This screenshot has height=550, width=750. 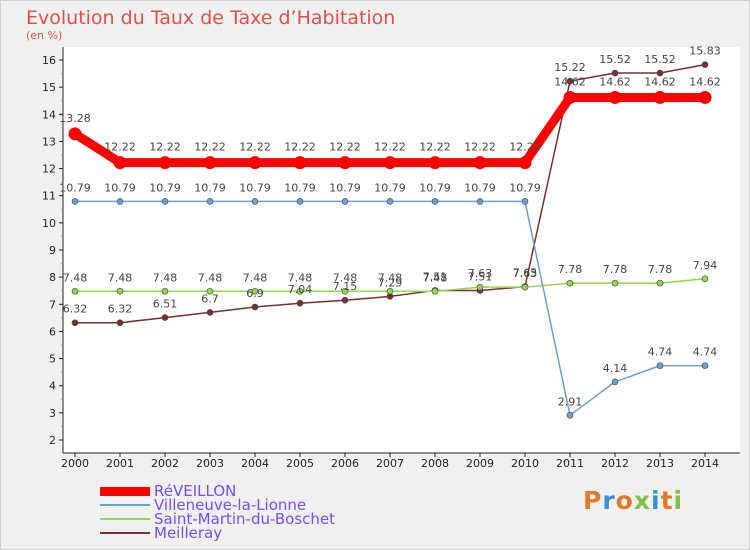 I want to click on logo-letter: r, so click(x=609, y=500).